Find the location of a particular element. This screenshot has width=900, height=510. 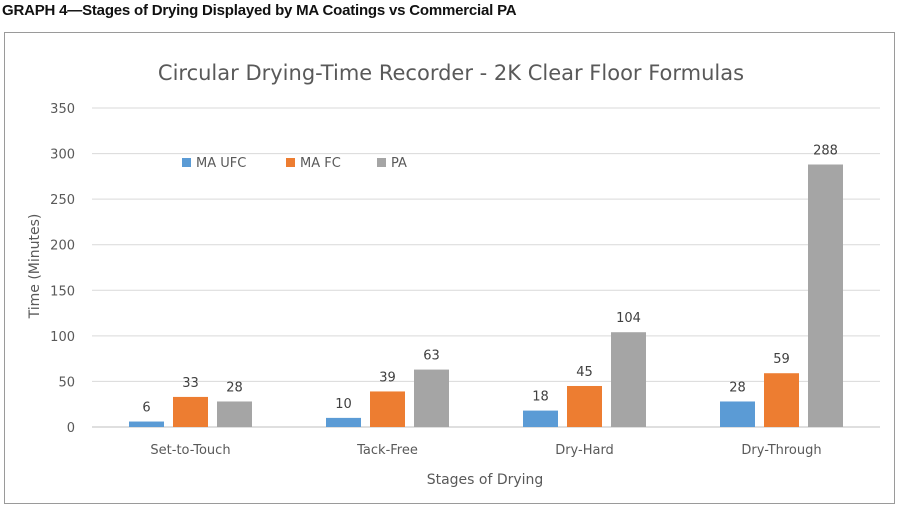

data-label-pa-dry-hard: 104 is located at coordinates (628, 318).